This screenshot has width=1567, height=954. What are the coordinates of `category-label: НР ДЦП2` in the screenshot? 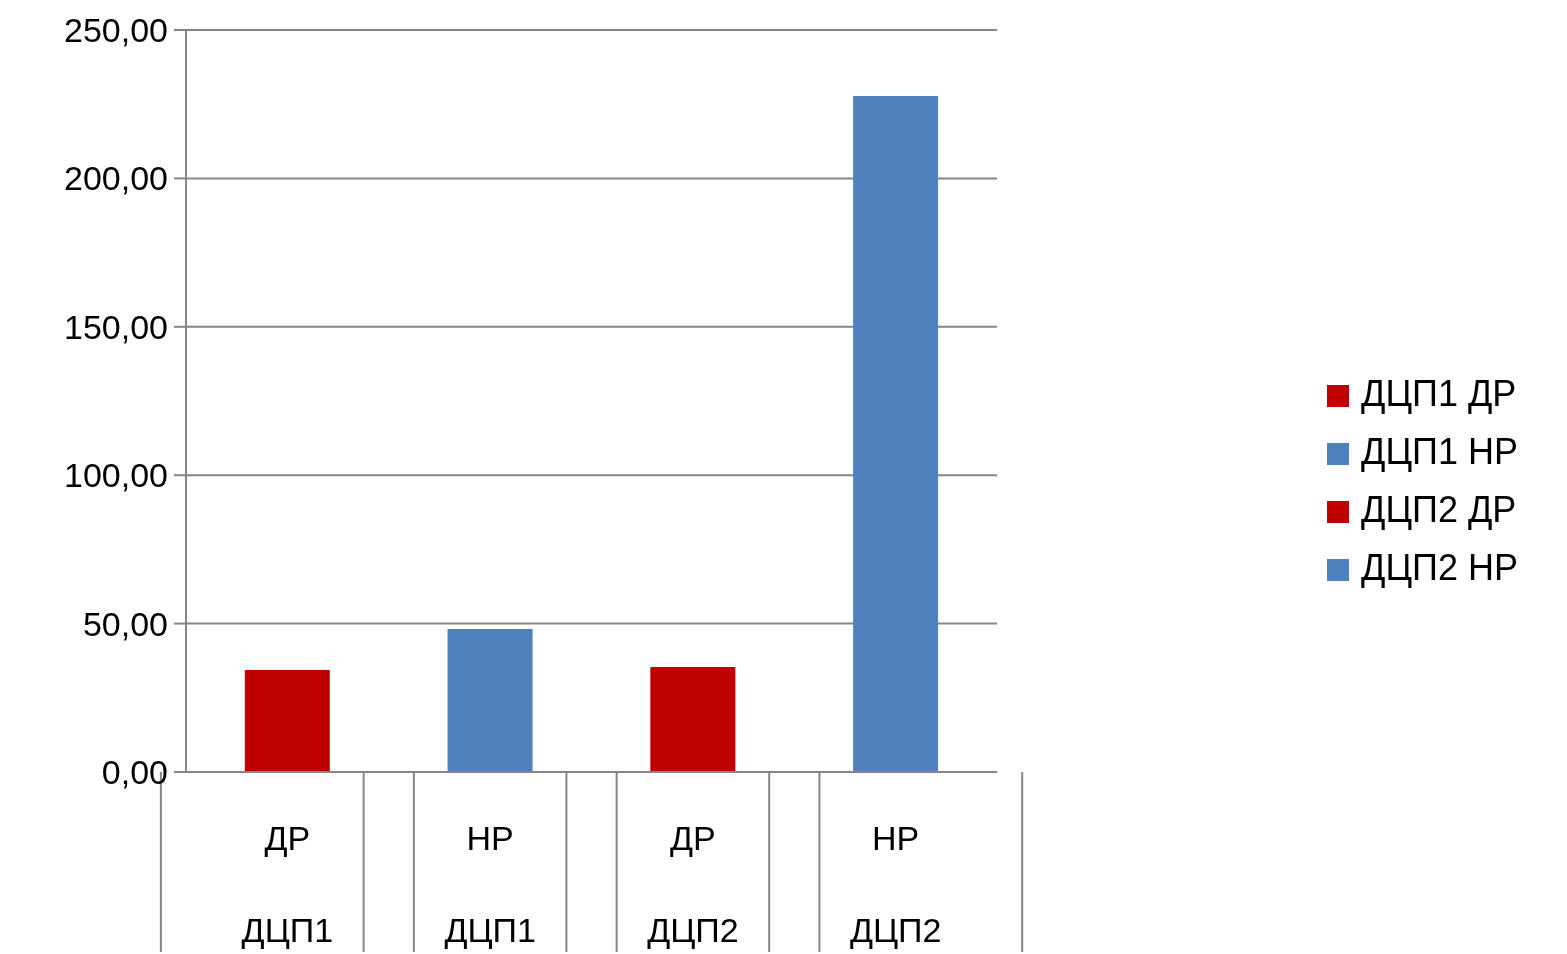 It's located at (895, 884).